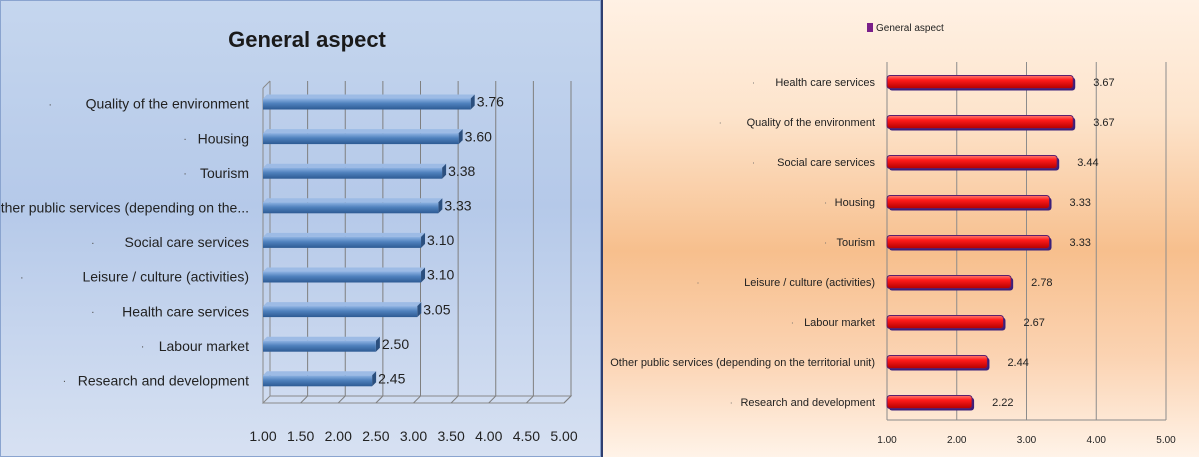 Image resolution: width=1199 pixels, height=457 pixels. Describe the element at coordinates (1080, 243) in the screenshot. I see `data-label: 3.33` at that location.